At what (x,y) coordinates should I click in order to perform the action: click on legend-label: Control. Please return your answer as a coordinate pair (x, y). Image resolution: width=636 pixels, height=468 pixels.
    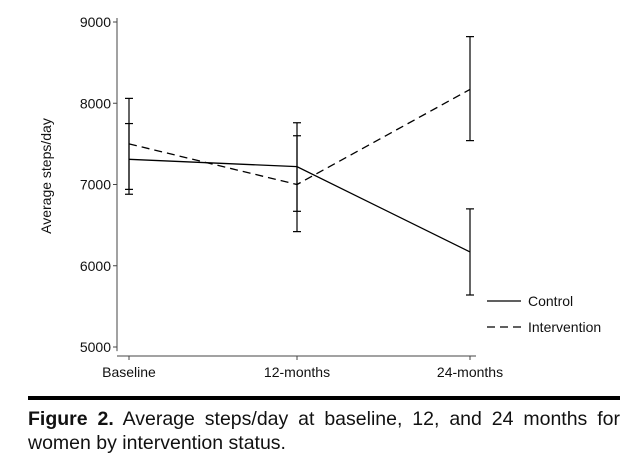
    Looking at the image, I should click on (550, 301).